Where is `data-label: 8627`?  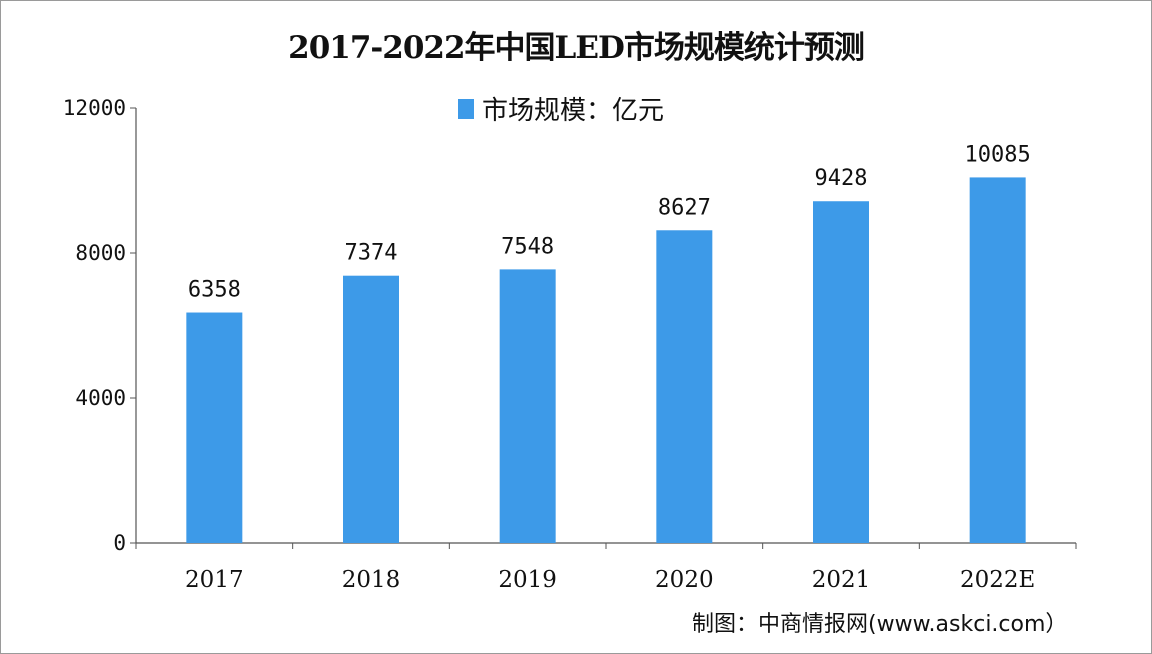
data-label: 8627 is located at coordinates (684, 207).